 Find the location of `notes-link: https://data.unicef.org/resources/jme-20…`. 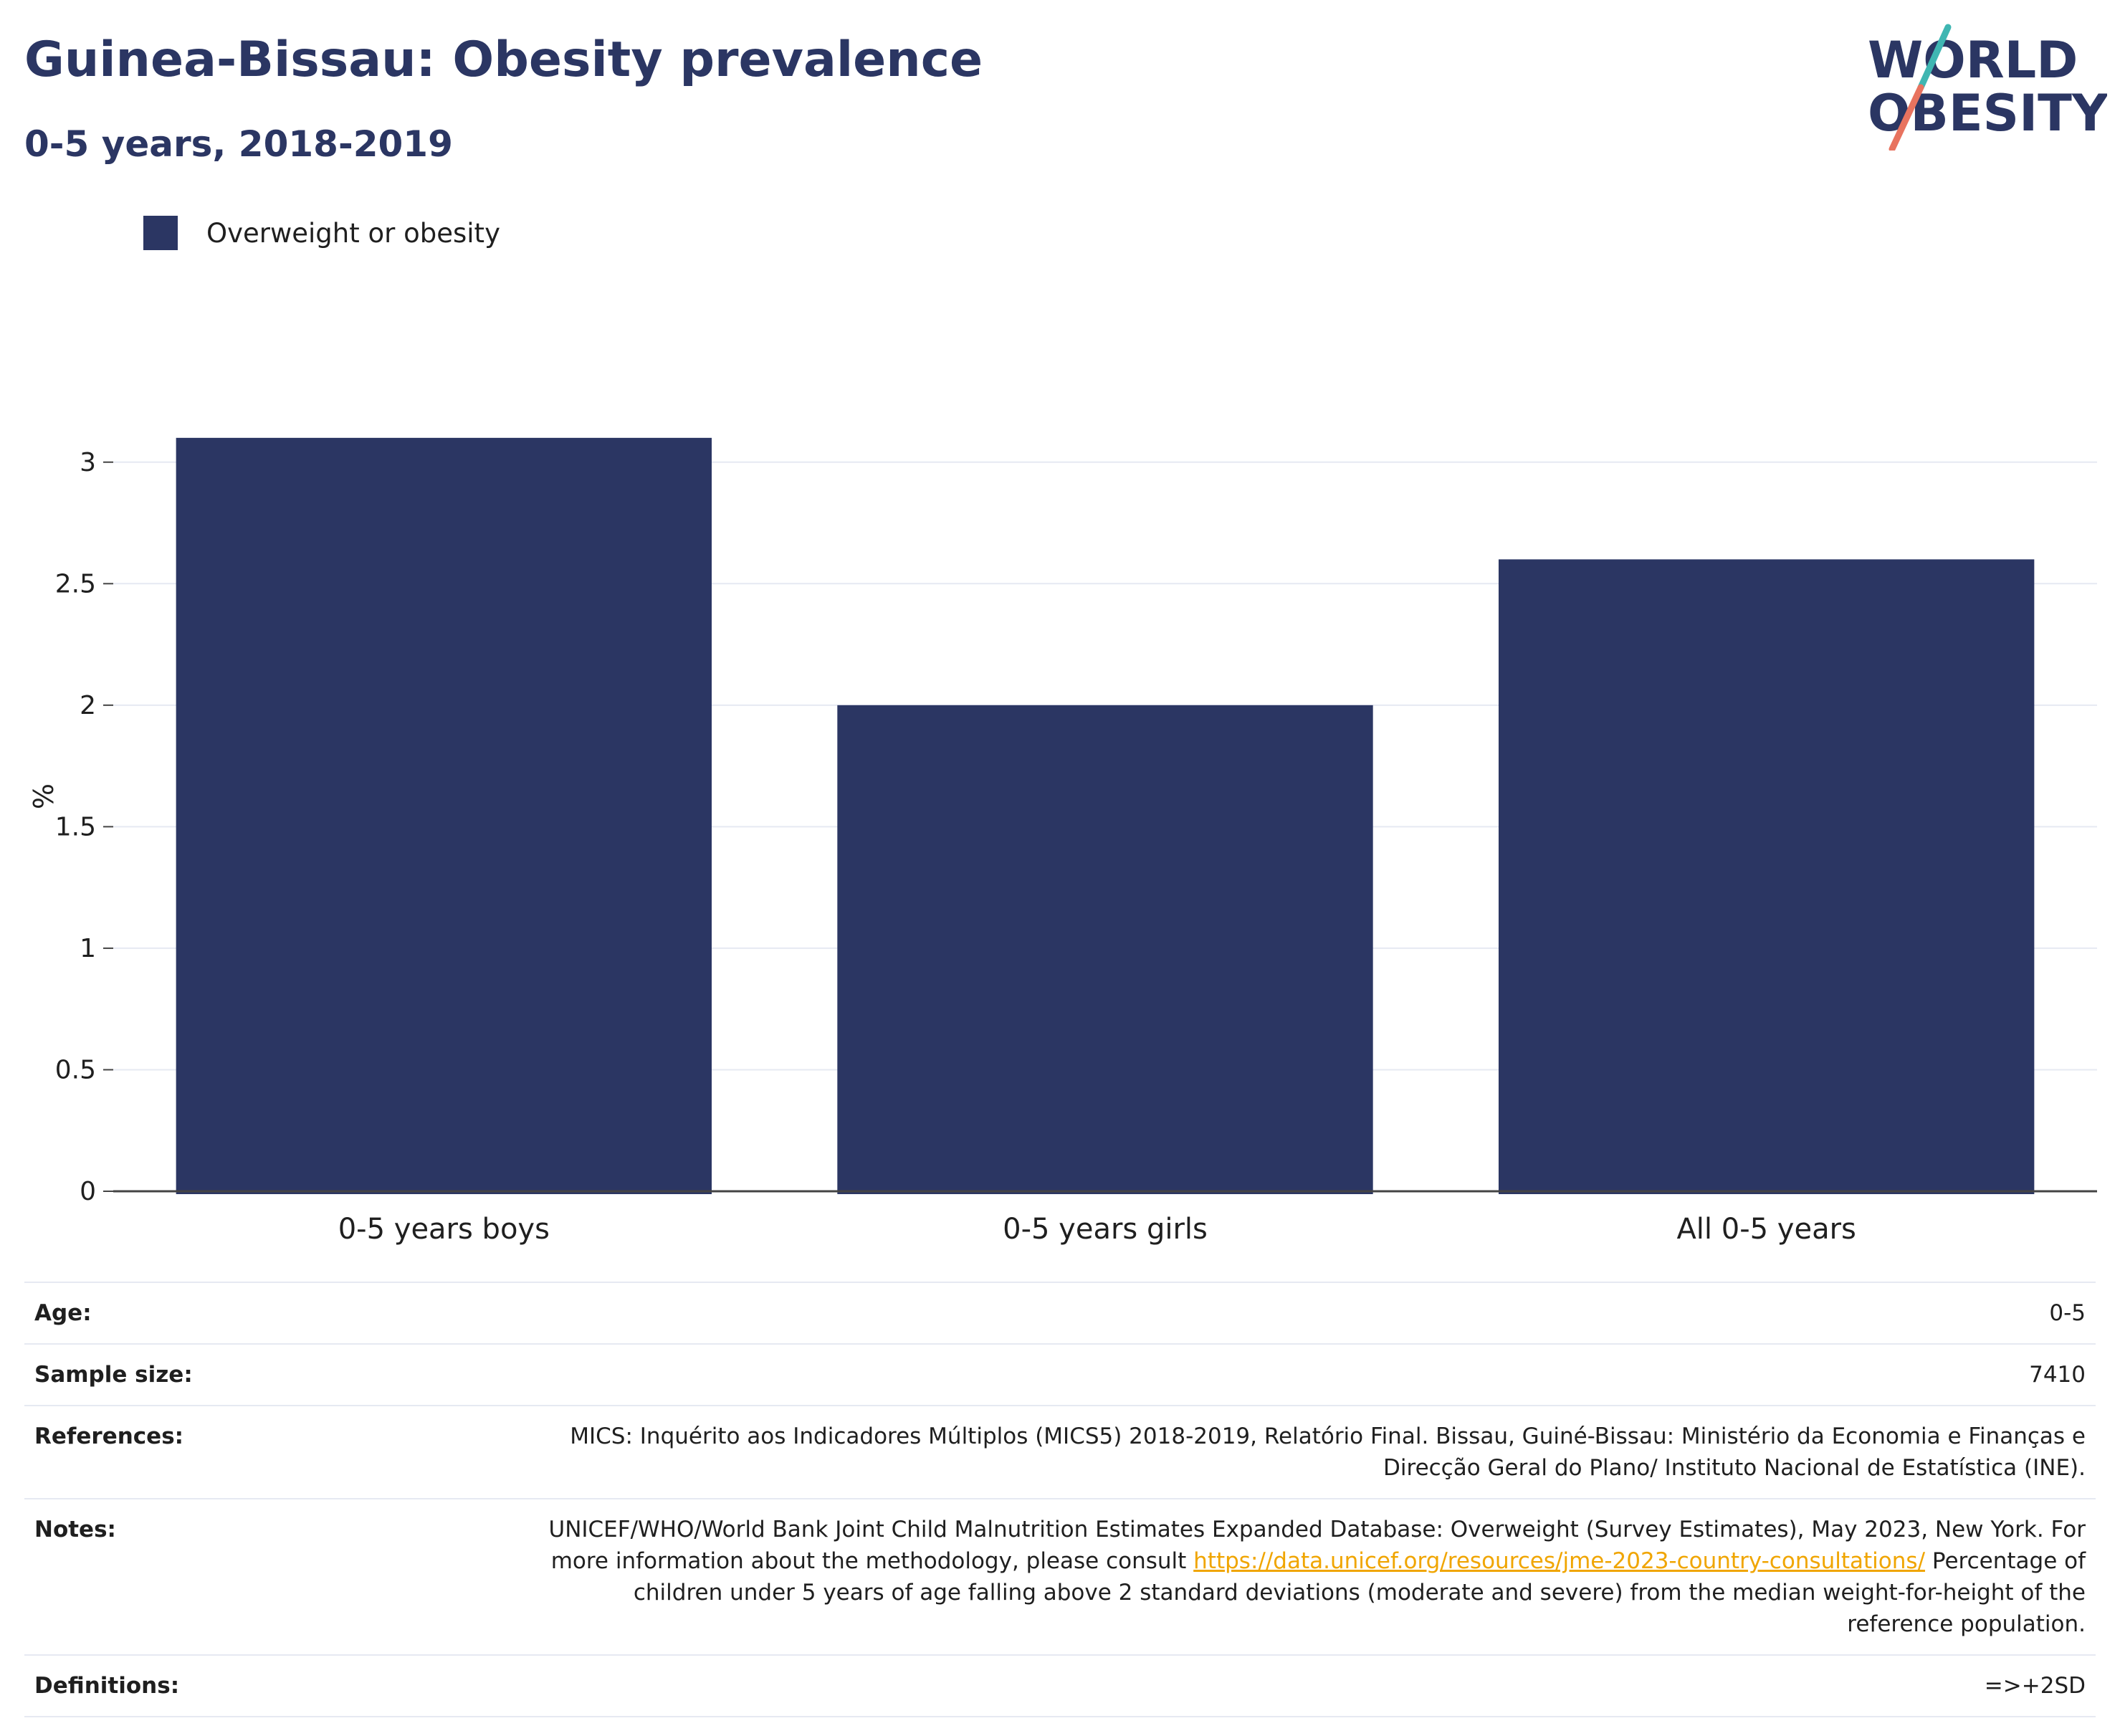

notes-link: https://data.unicef.org/resources/jme-20… is located at coordinates (1560, 1561).